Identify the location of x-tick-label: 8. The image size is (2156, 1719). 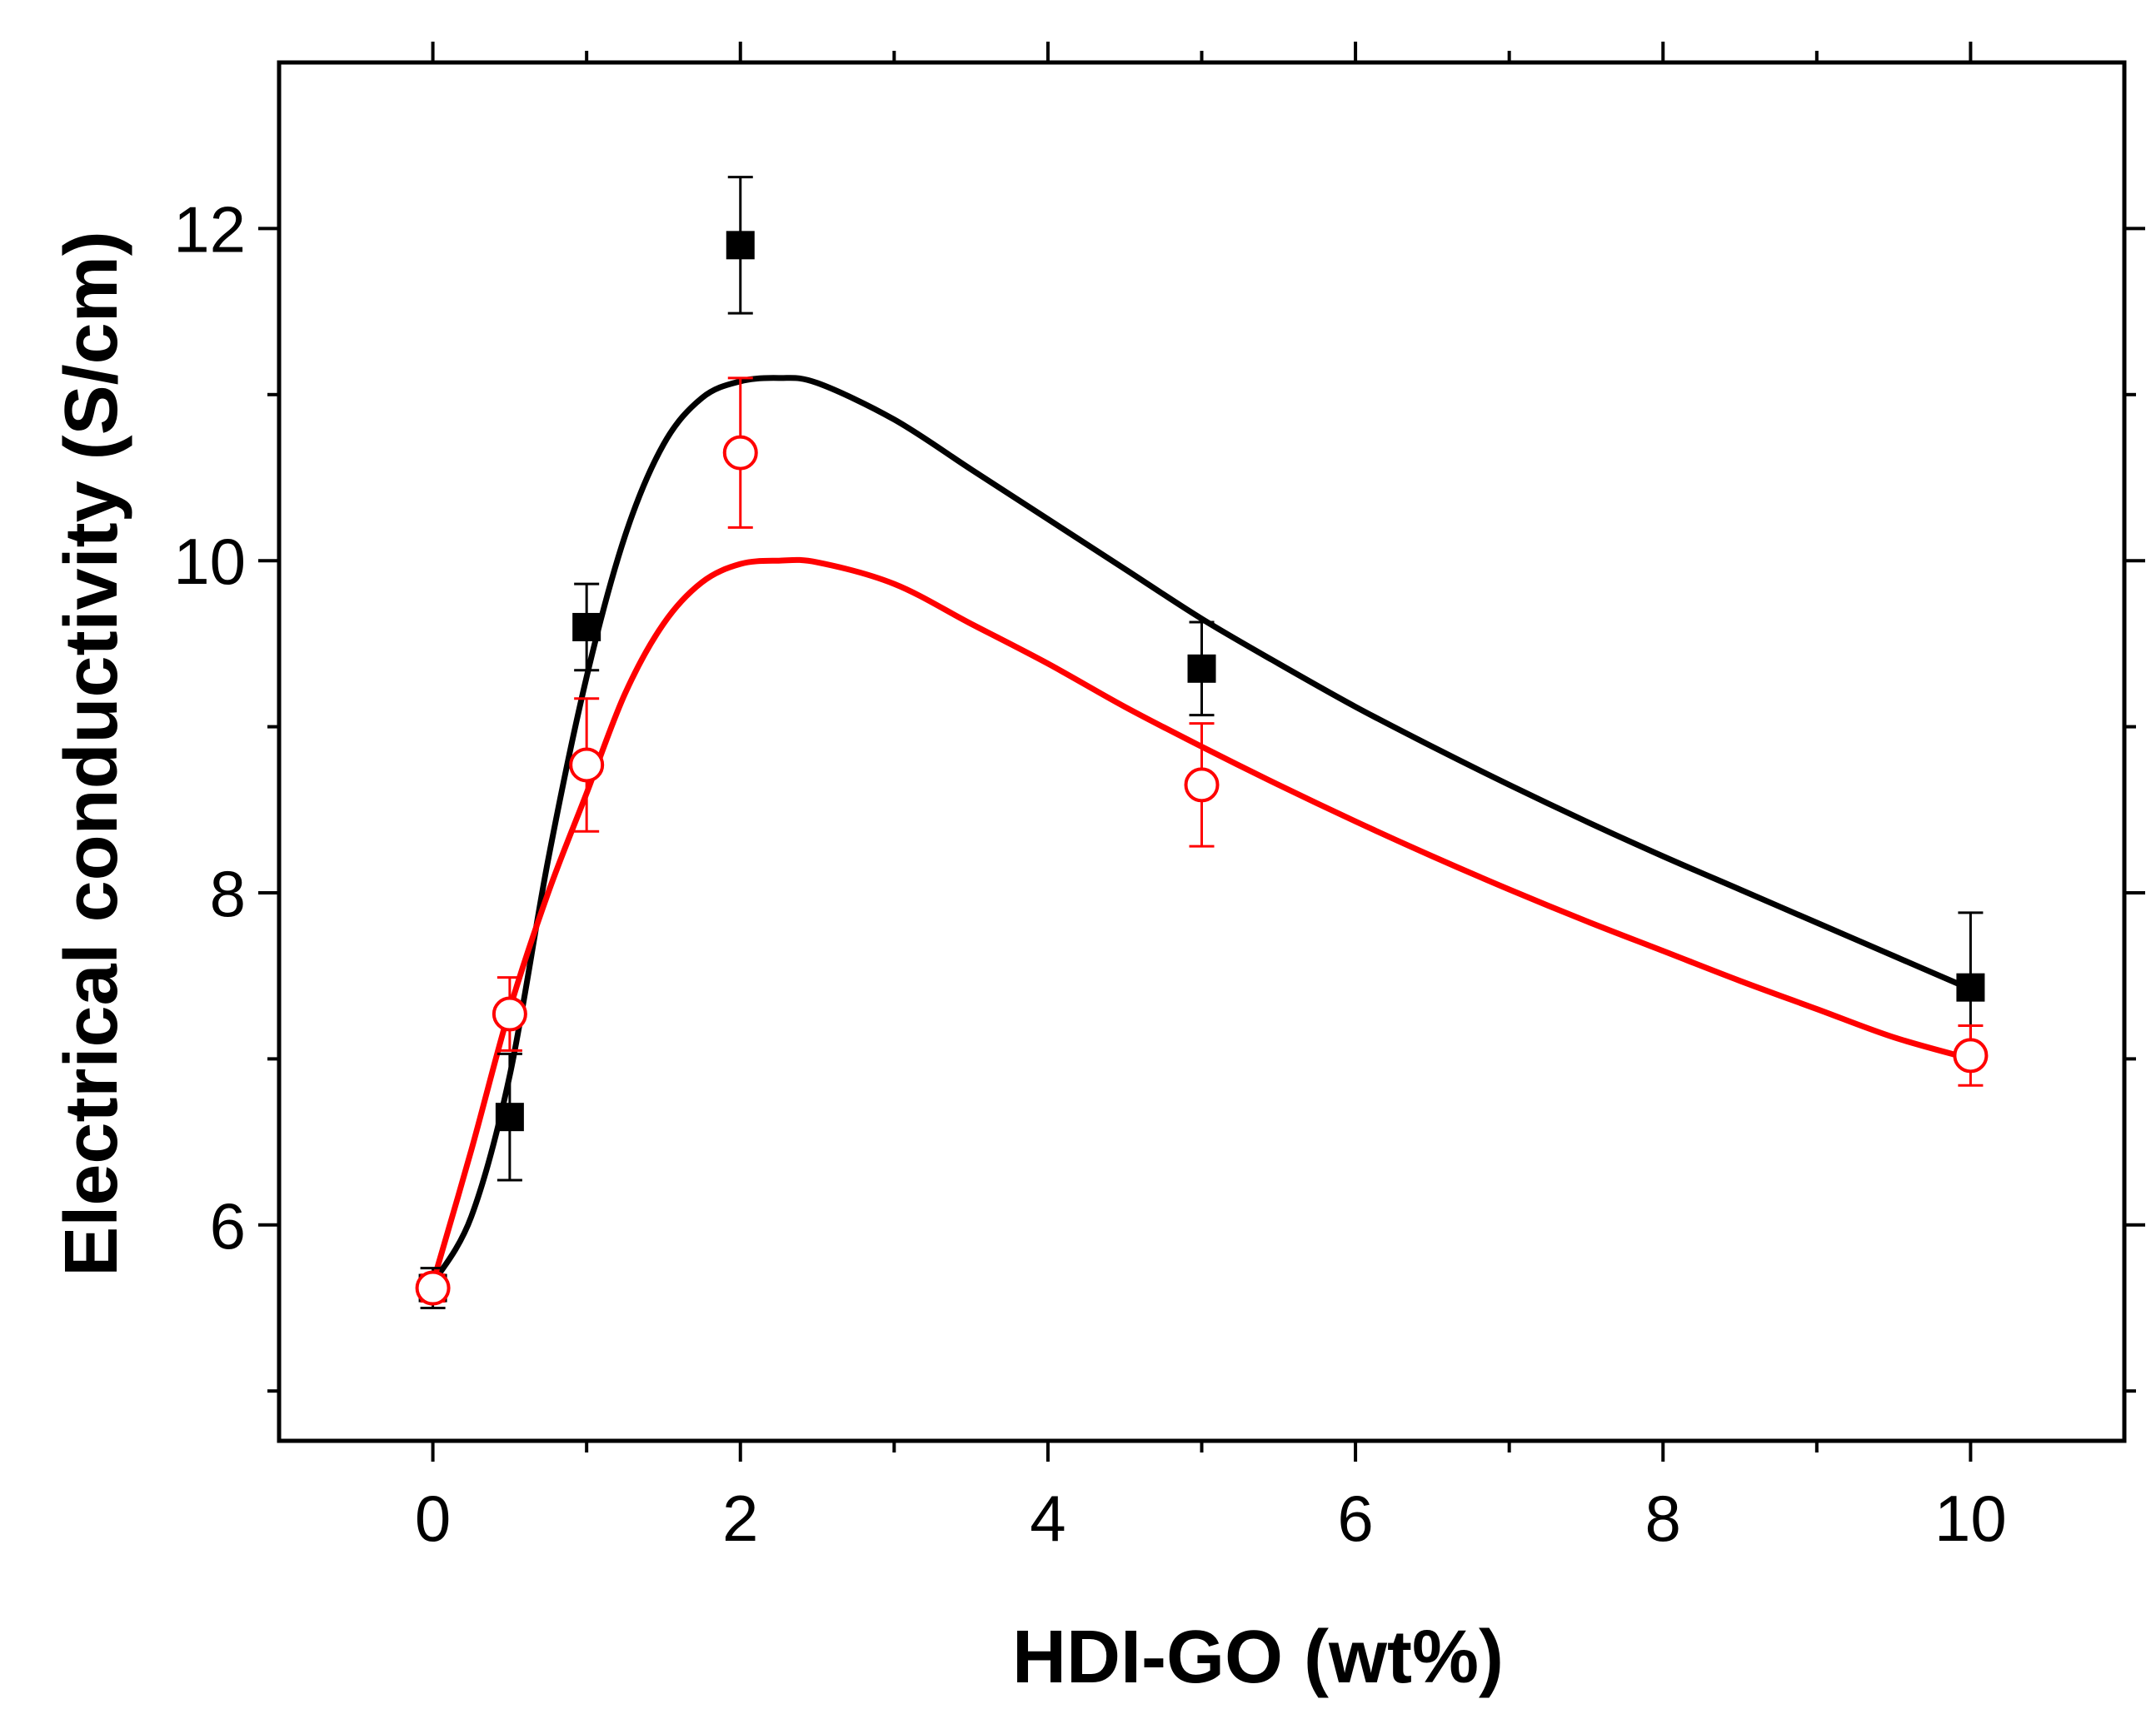
(1663, 1518).